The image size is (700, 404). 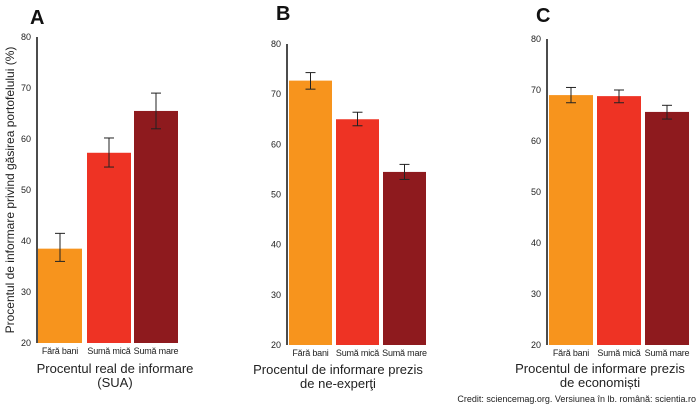 I want to click on x-axis-title: de economiști, so click(x=600, y=382).